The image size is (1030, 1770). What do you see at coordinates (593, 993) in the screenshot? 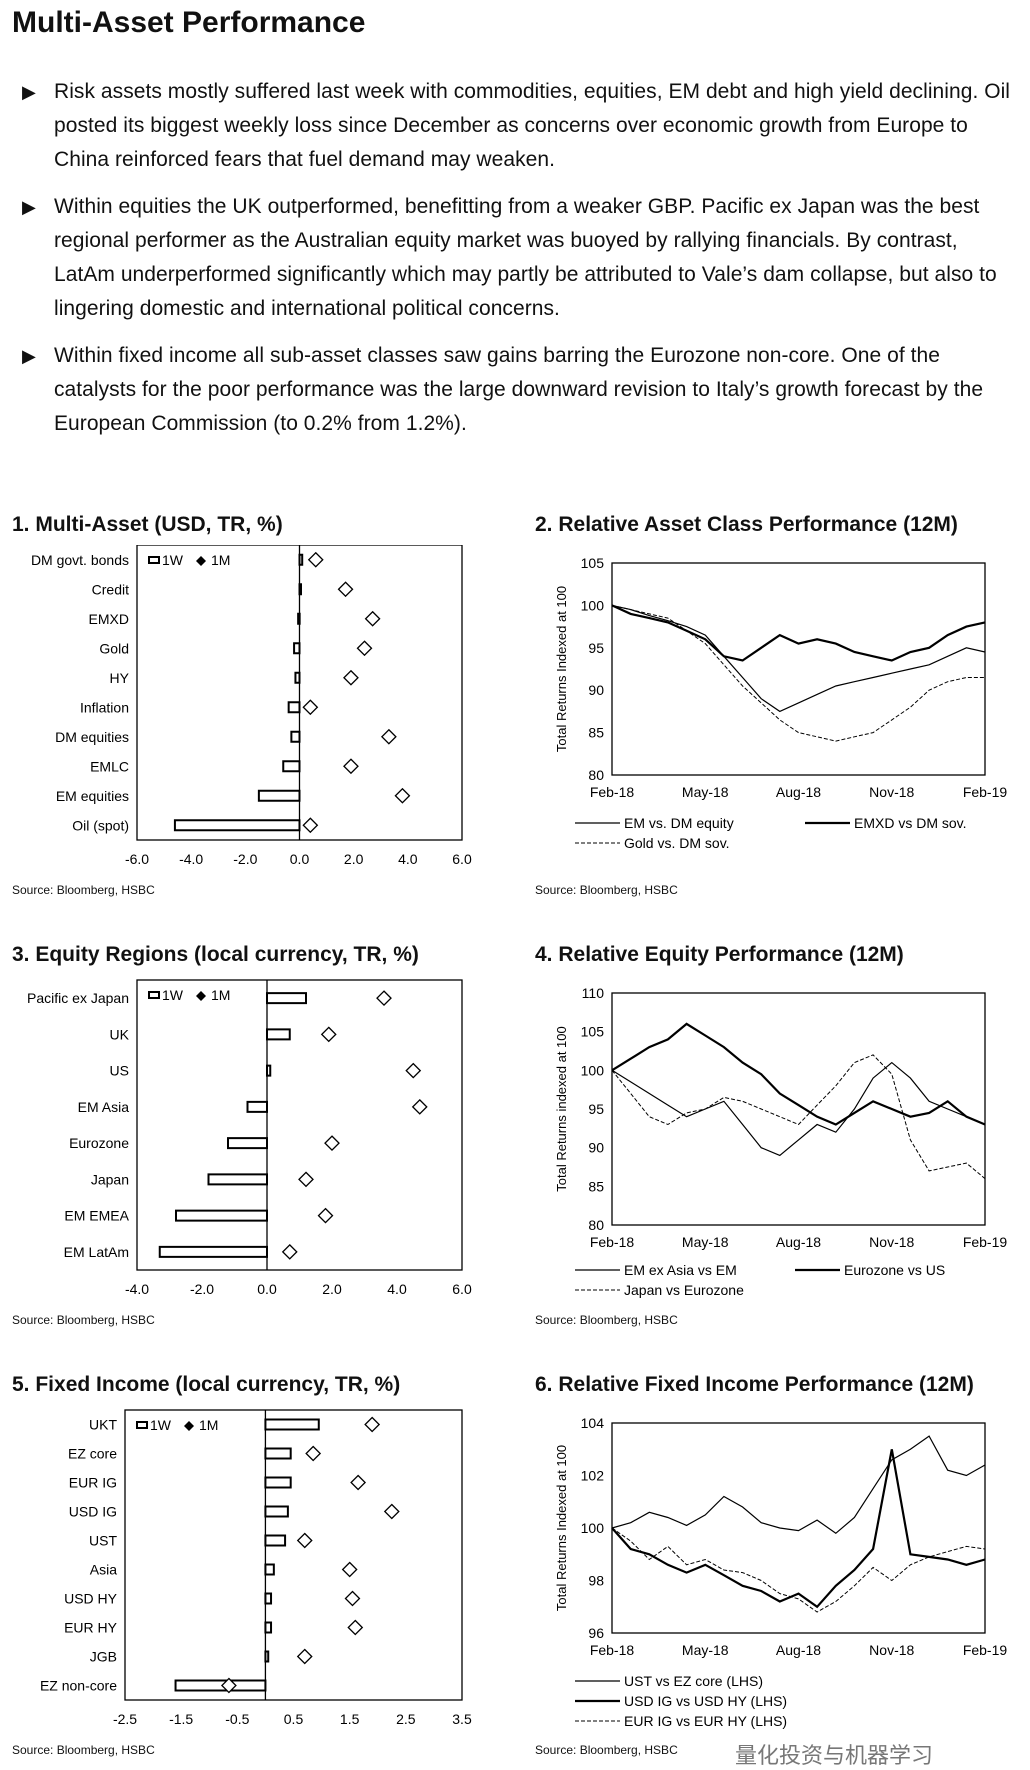
I see `y-tick-label: 110` at bounding box center [593, 993].